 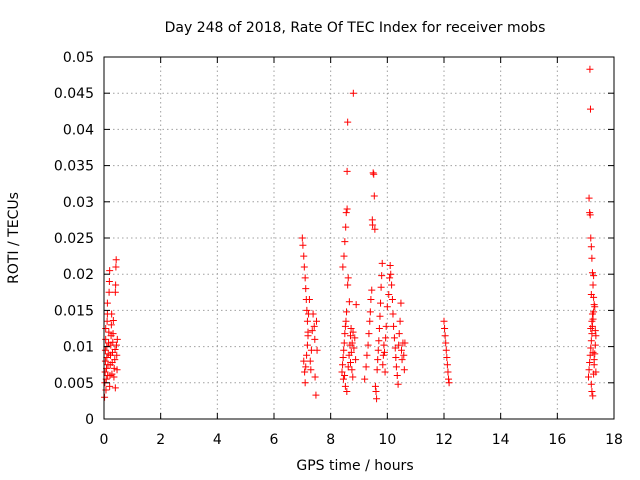 I want to click on x-axis-label: GPS time / hours, so click(x=354, y=466).